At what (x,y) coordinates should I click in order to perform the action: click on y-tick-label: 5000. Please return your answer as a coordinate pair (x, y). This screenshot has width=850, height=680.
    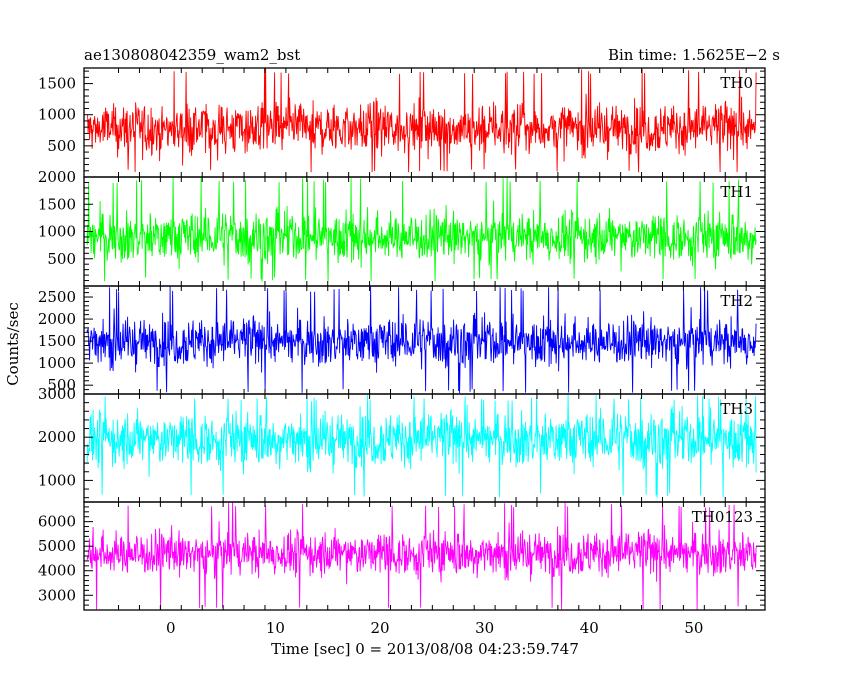
    Looking at the image, I should click on (57, 546).